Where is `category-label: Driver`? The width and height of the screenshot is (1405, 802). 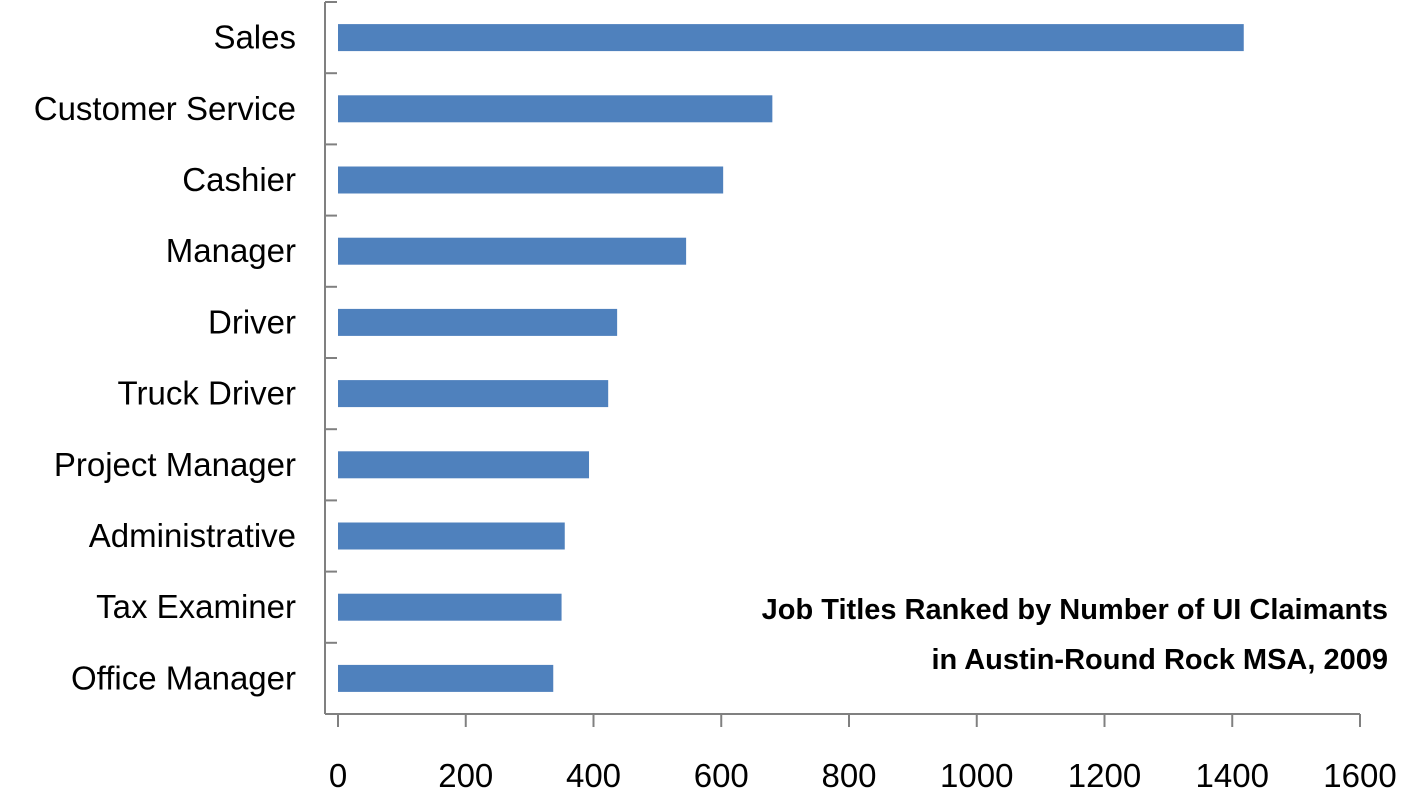 category-label: Driver is located at coordinates (252, 321).